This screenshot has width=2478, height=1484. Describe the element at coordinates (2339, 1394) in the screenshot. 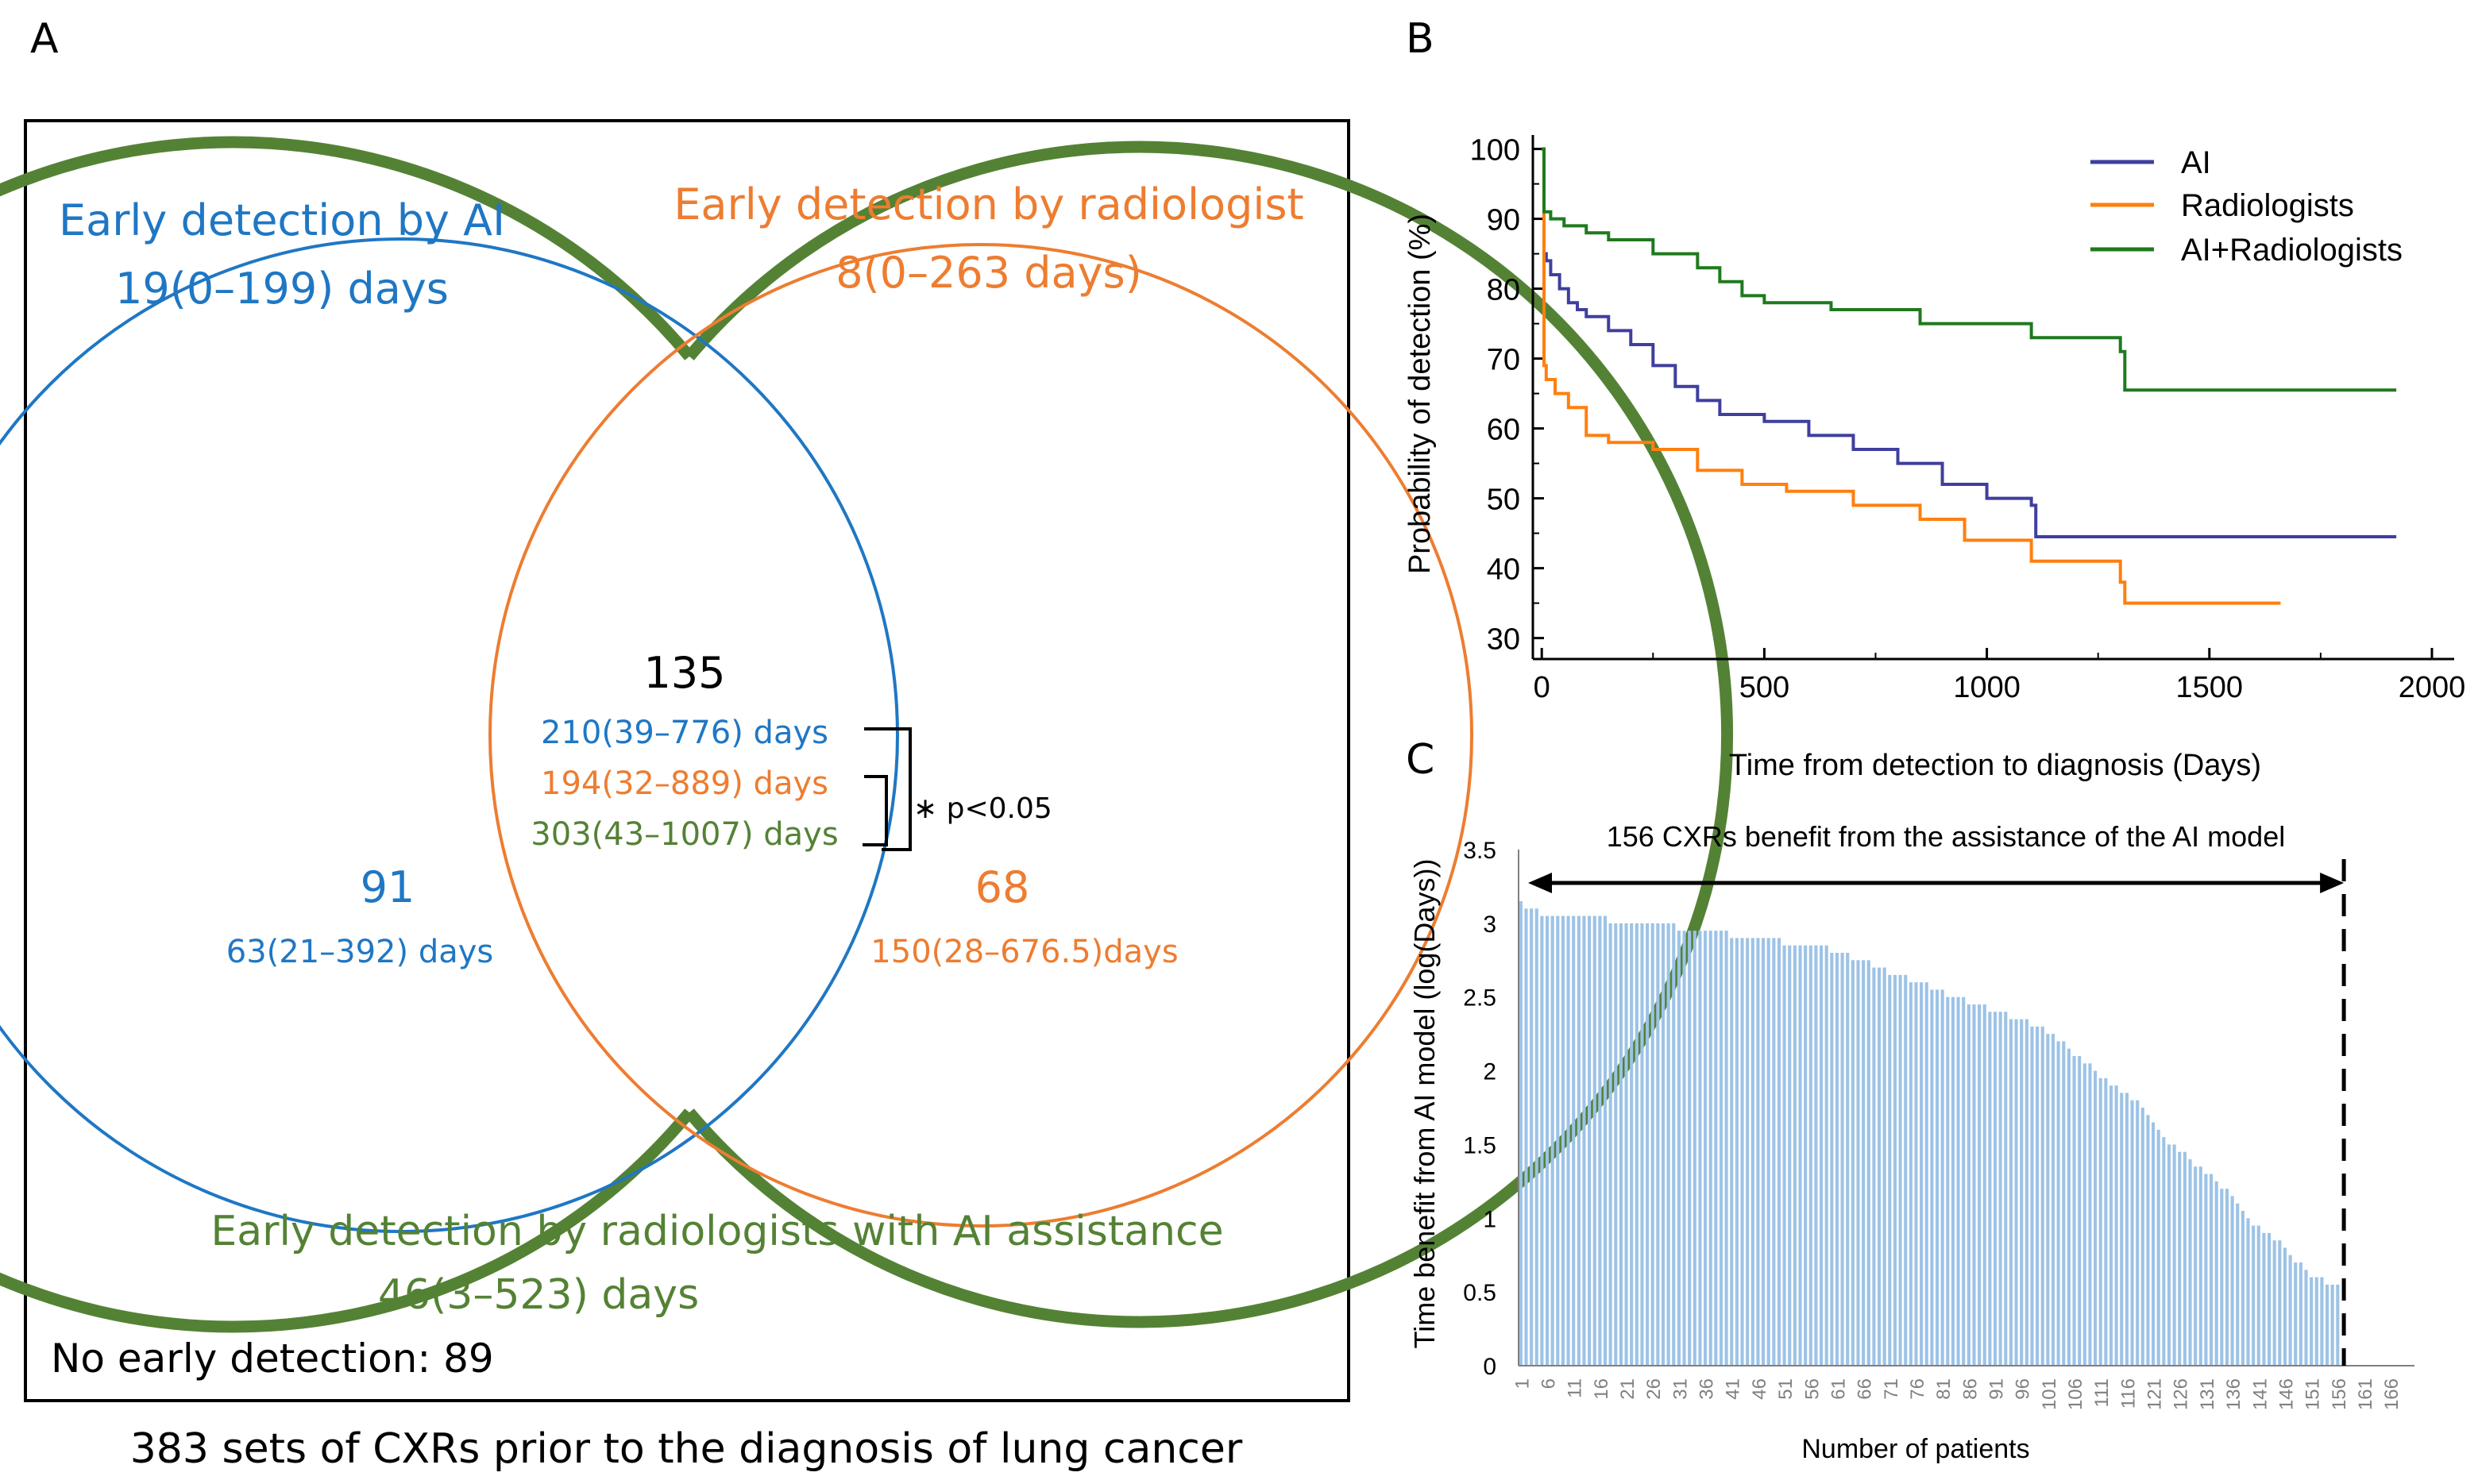

I see `bar-x-tick-label: 156` at that location.